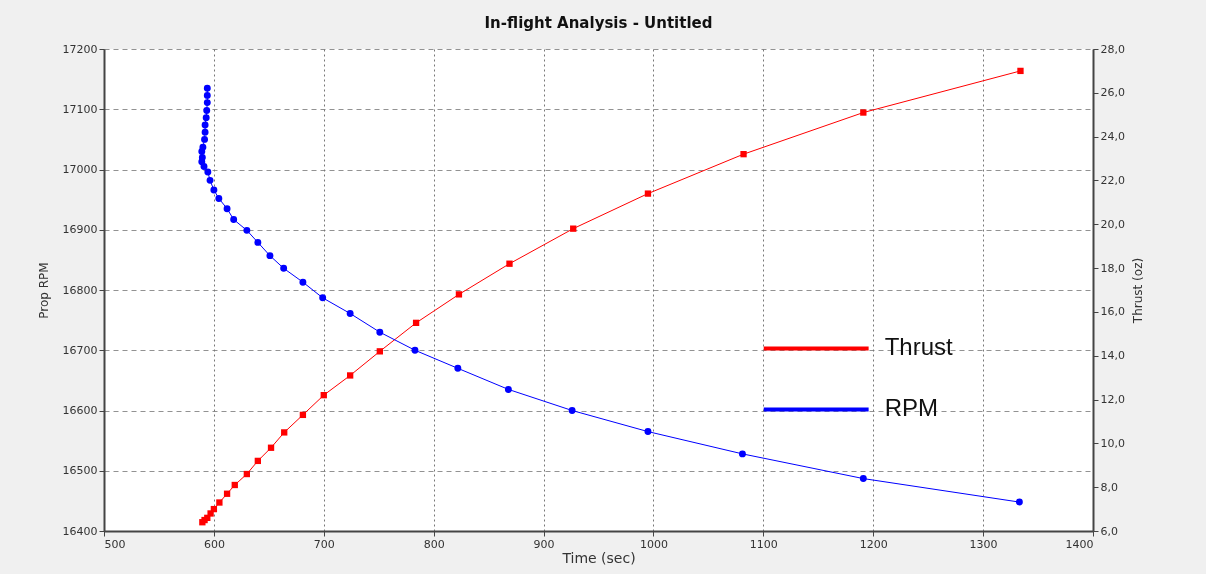 Image resolution: width=1206 pixels, height=574 pixels. Describe the element at coordinates (115, 544) in the screenshot. I see `x-tick-label: 500` at that location.